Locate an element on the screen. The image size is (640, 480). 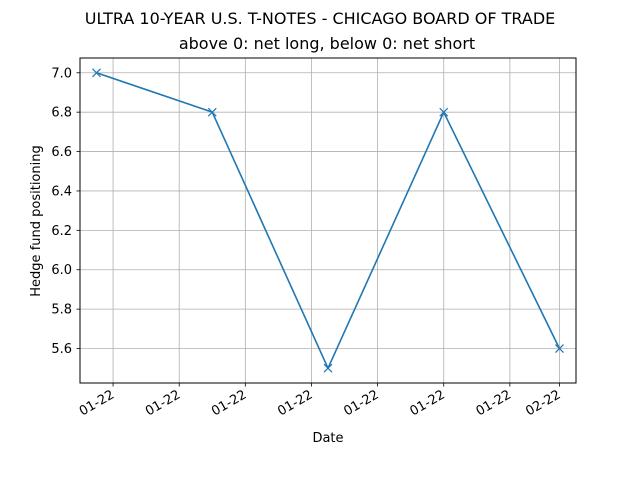
y-tick-label: 7.0 is located at coordinates (61, 73).